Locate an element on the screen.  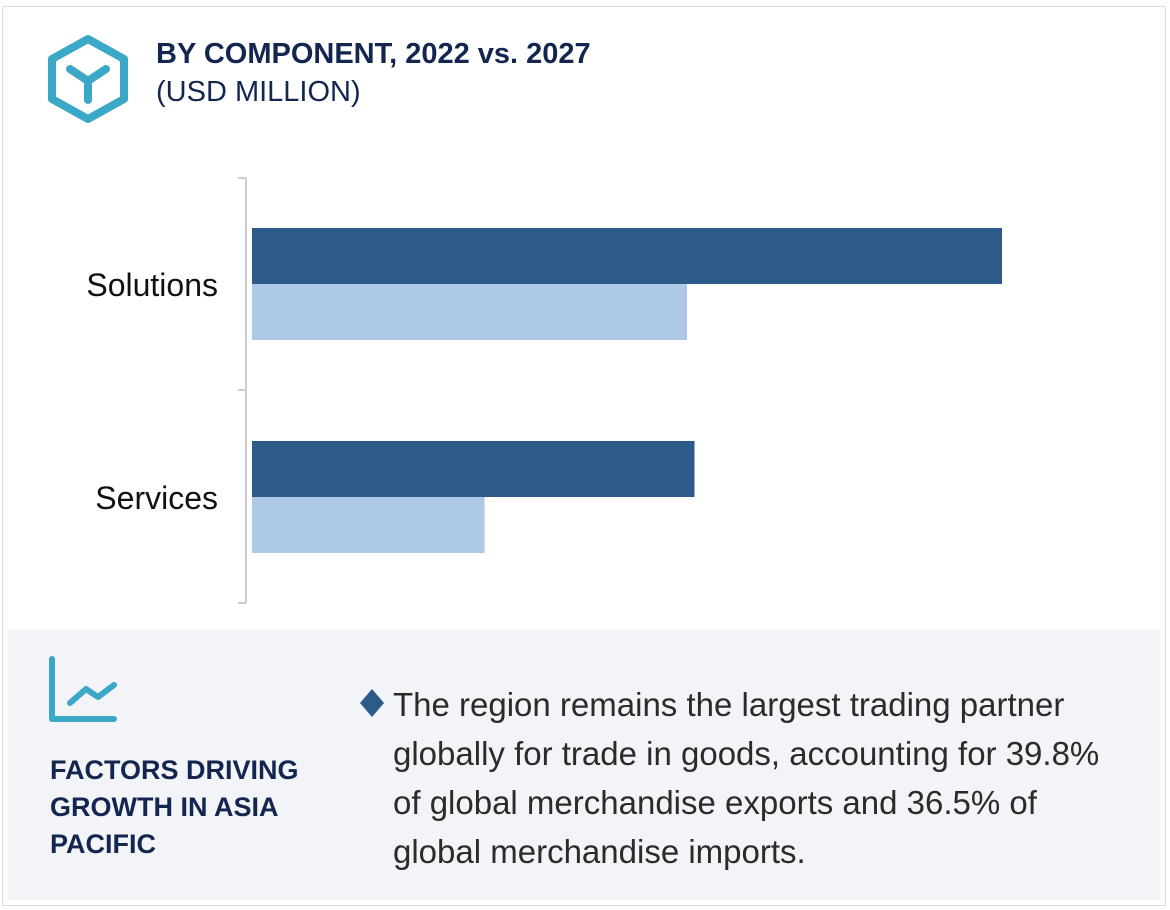
category-label: Solutions is located at coordinates (152, 285).